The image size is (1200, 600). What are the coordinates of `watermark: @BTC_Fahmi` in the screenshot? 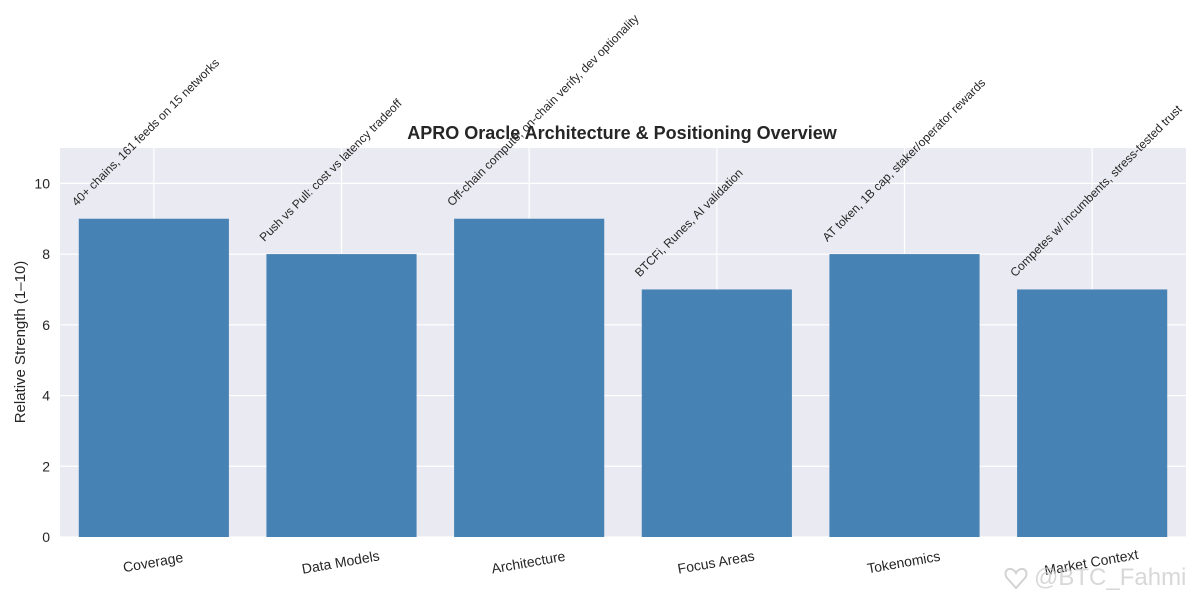 It's located at (1095, 577).